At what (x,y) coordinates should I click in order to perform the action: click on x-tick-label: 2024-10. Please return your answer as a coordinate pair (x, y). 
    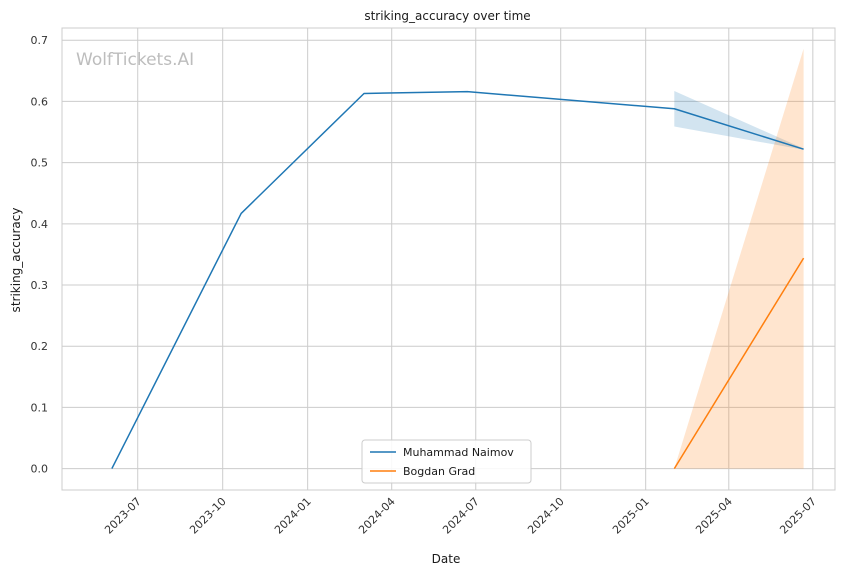
    Looking at the image, I should click on (546, 516).